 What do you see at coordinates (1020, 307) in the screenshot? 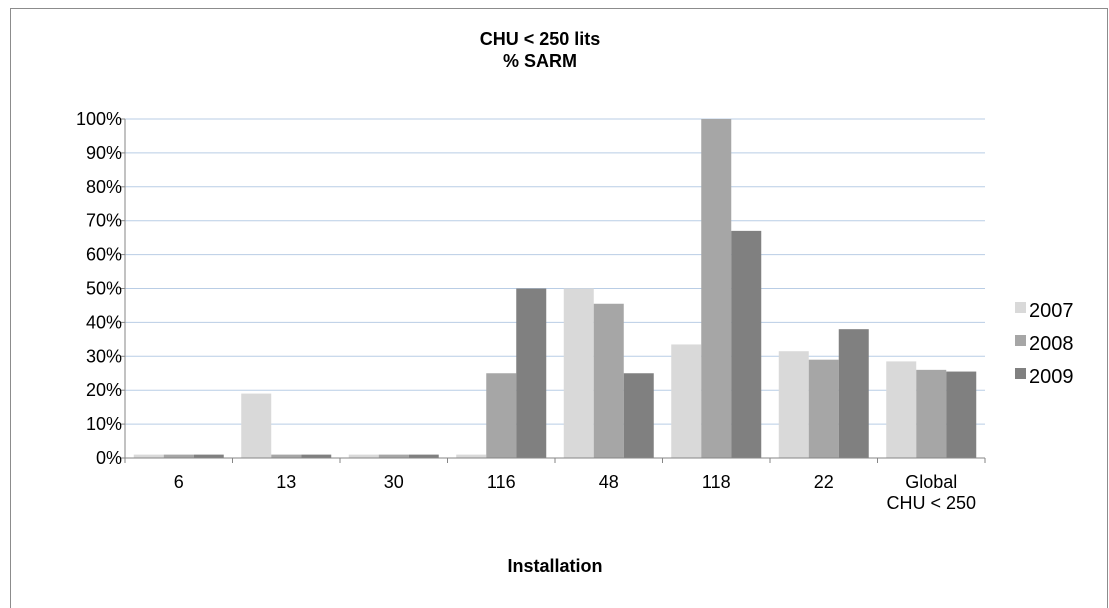
I see `legend-swatch-2007` at bounding box center [1020, 307].